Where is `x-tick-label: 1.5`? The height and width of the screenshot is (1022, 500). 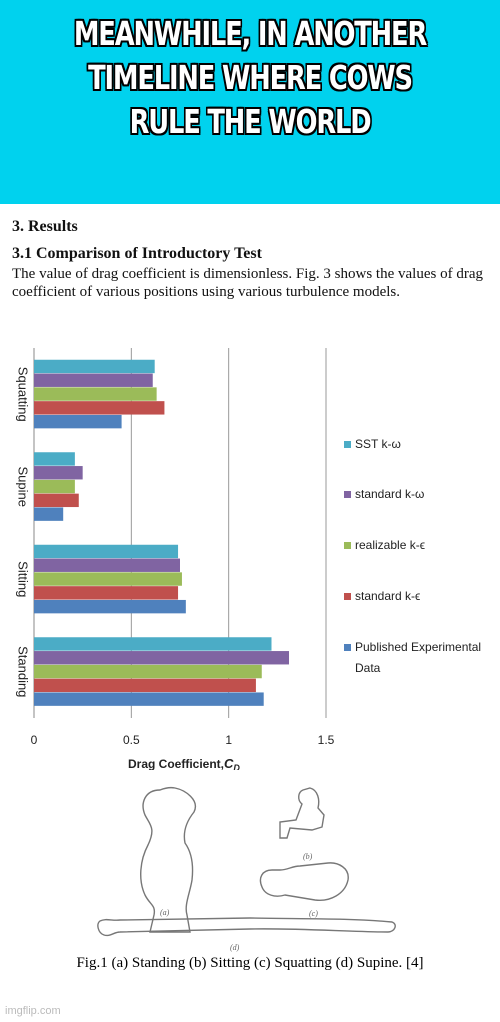 x-tick-label: 1.5 is located at coordinates (326, 740).